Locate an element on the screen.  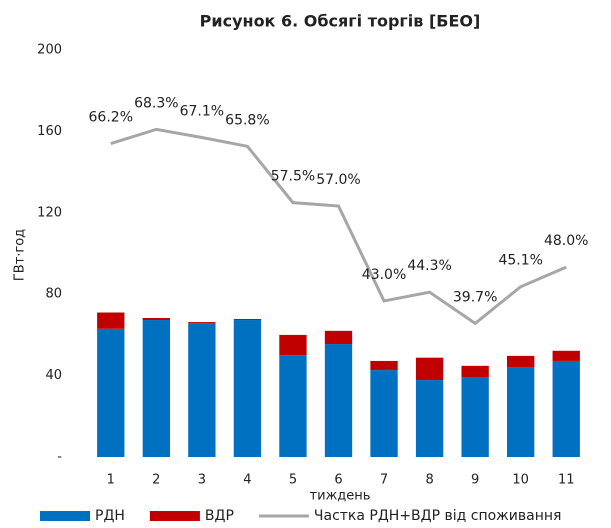
legend-label: ВДР is located at coordinates (219, 516).